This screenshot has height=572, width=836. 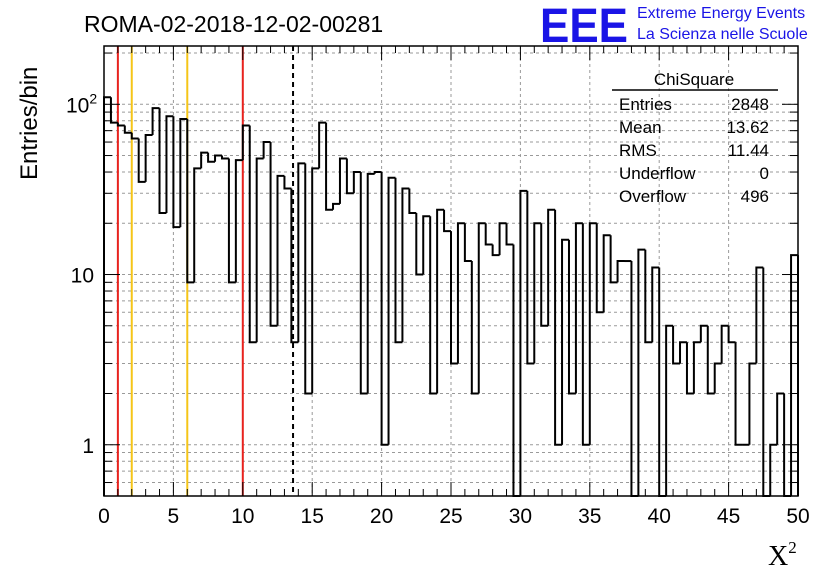 I want to click on y-tick-label: 1, so click(x=88, y=446).